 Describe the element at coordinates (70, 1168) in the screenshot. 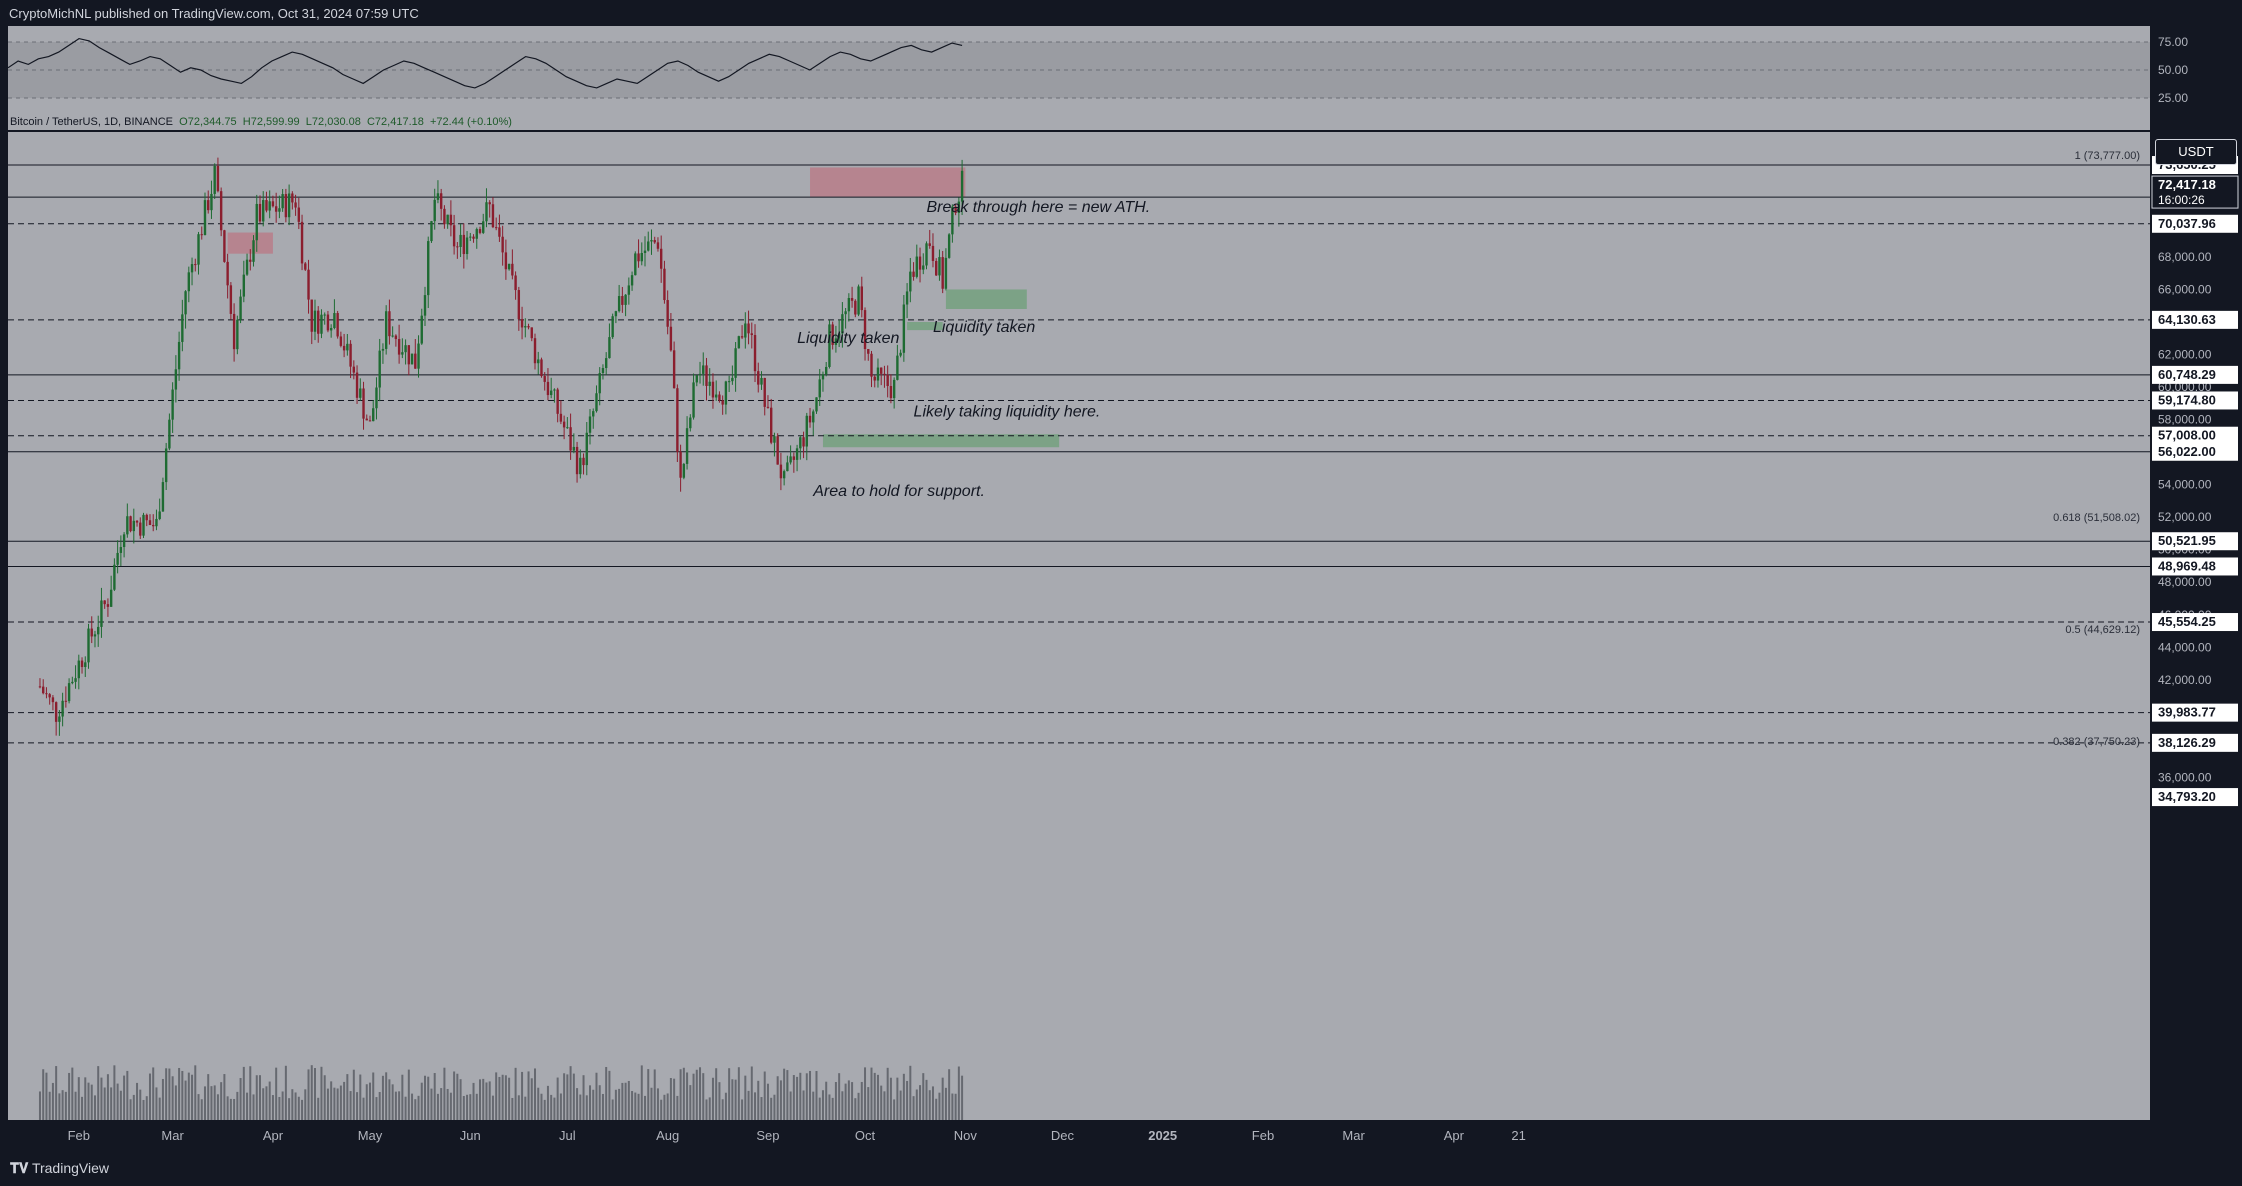

I see `footer-brand: TradingView` at that location.